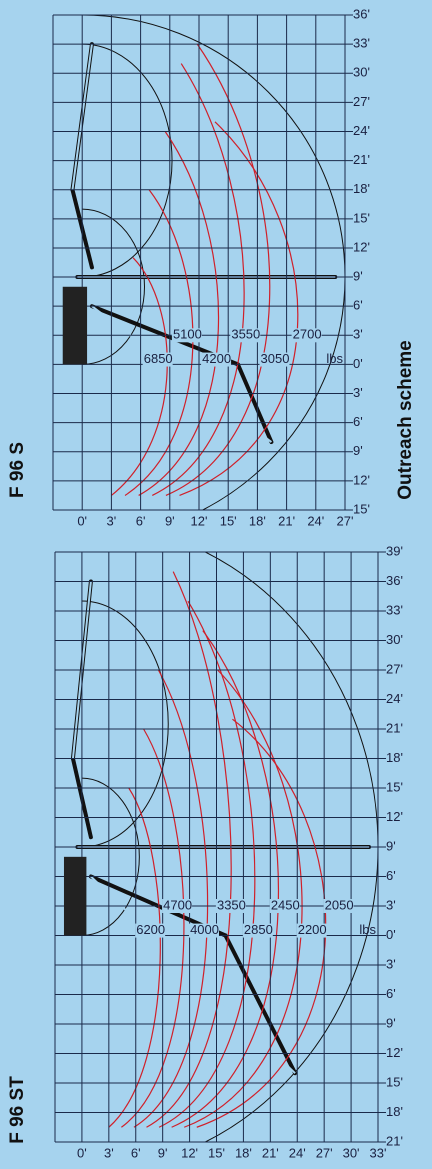  I want to click on load-label: 6850, so click(158, 358).